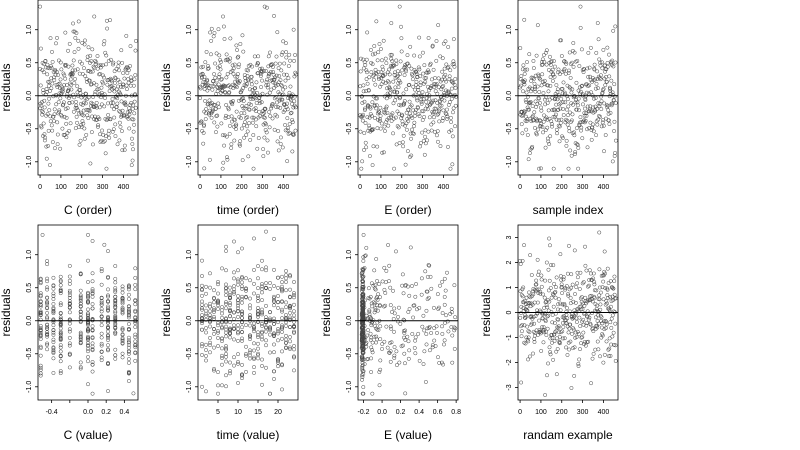 The width and height of the screenshot is (800, 450). What do you see at coordinates (29, 63) in the screenshot?
I see `y-tick-label: 0.5` at bounding box center [29, 63].